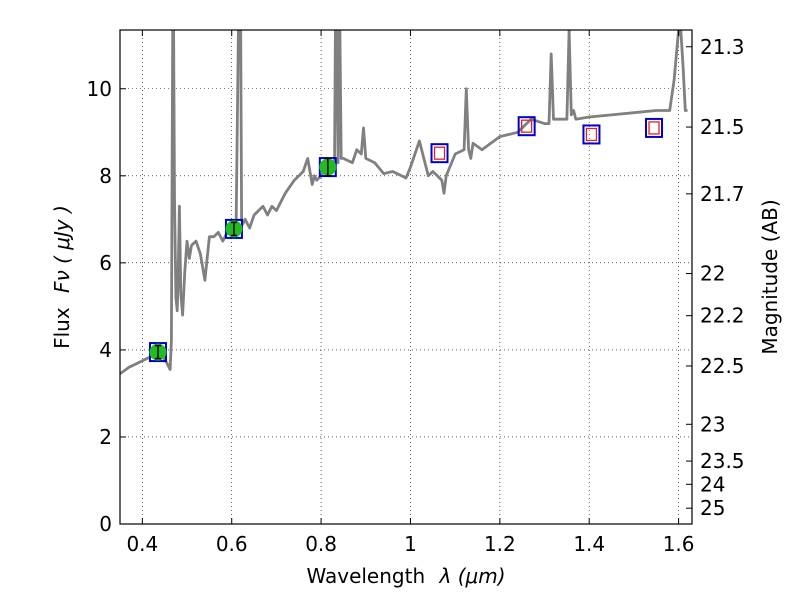  I want to click on x-axis-label-text: Wavelength, so click(365, 576).